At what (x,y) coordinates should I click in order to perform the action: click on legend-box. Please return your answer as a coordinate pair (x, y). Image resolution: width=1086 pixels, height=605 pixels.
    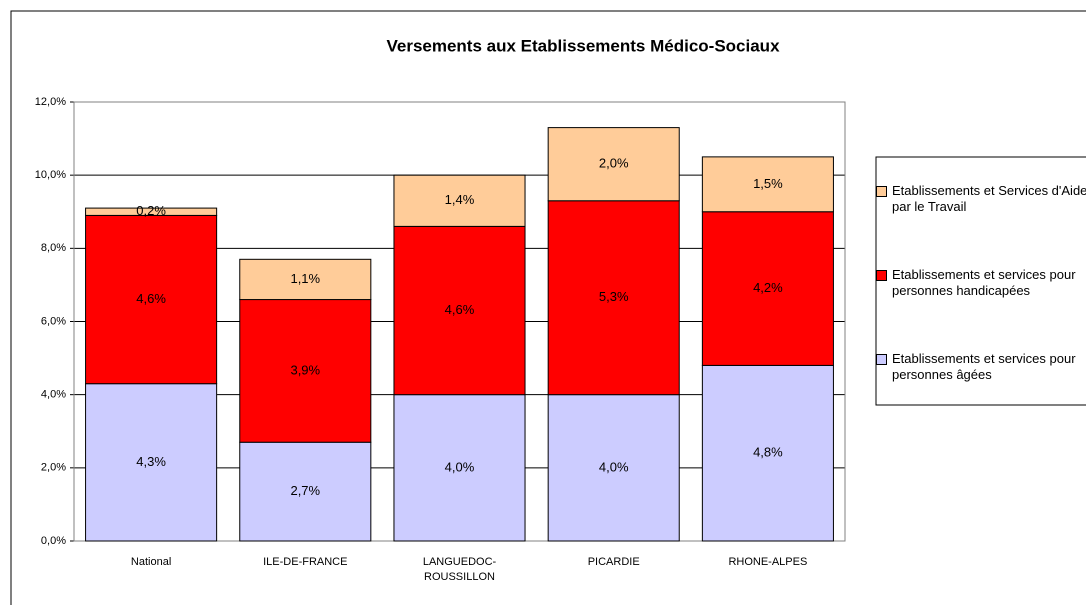
    Looking at the image, I should click on (980, 281).